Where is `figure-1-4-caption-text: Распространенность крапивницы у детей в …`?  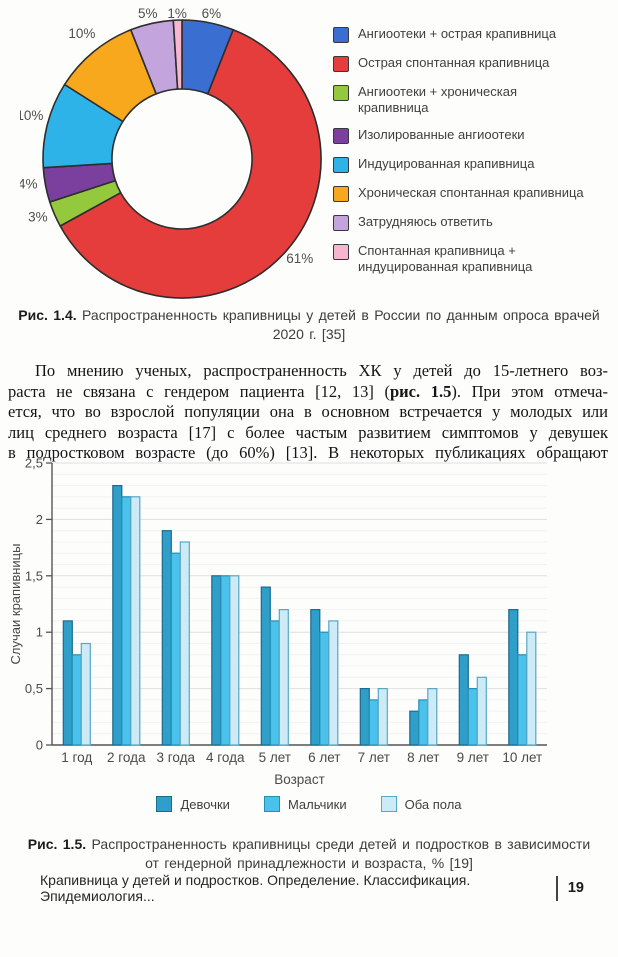 figure-1-4-caption-text: Распространенность крапивницы у детей в … is located at coordinates (341, 315).